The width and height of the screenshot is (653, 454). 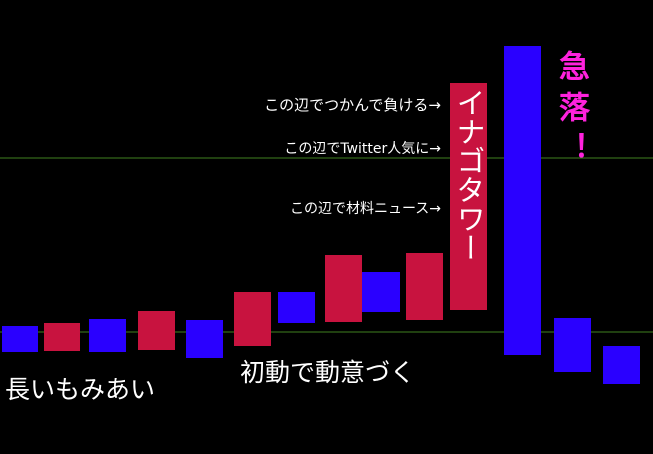 What do you see at coordinates (80, 389) in the screenshot?
I see `range-label: 長いもみあい` at bounding box center [80, 389].